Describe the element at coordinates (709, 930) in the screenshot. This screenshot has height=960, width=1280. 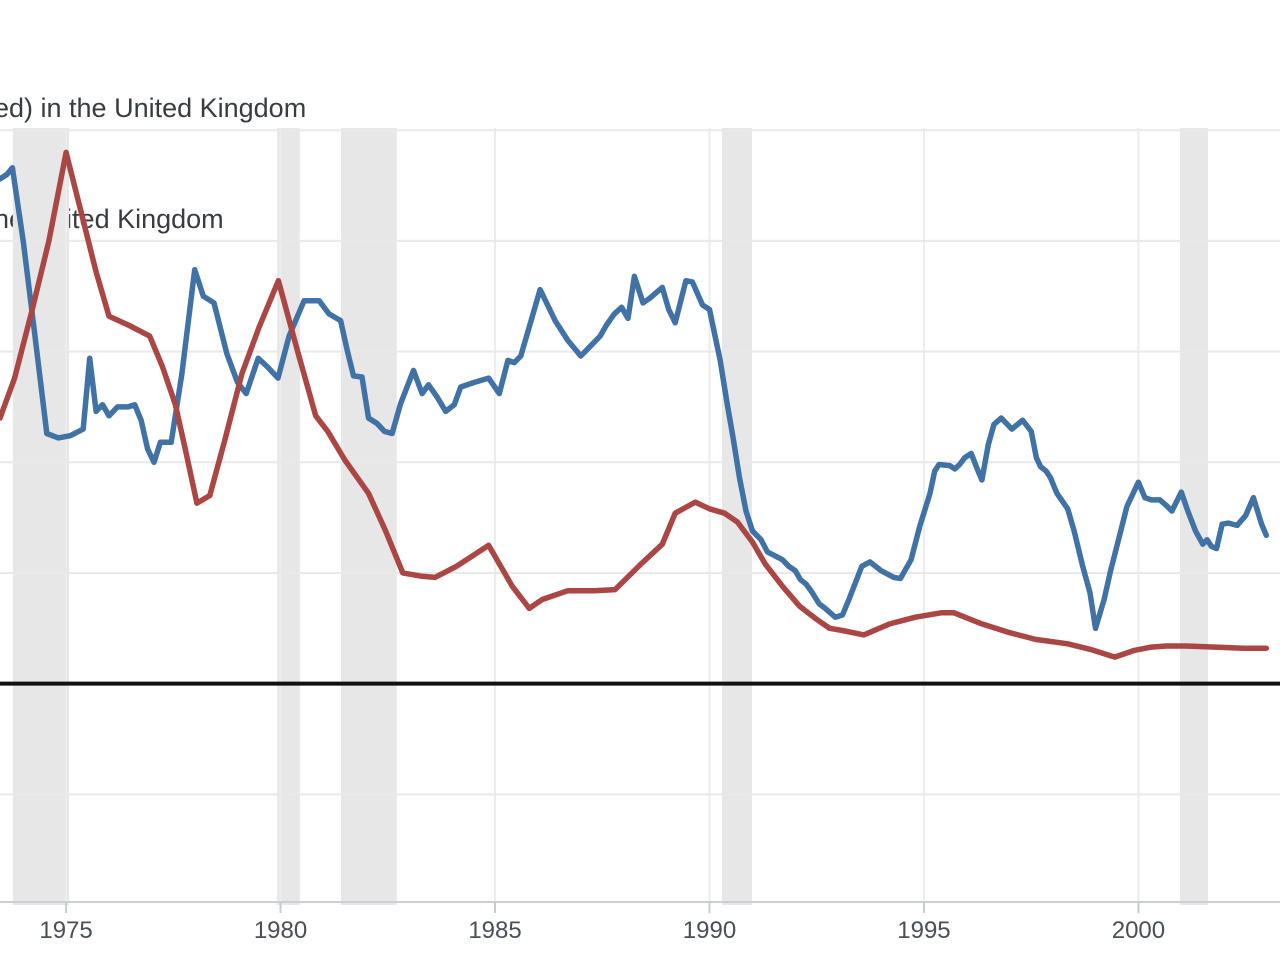
I see `x-axis-tick-label: 1990` at that location.